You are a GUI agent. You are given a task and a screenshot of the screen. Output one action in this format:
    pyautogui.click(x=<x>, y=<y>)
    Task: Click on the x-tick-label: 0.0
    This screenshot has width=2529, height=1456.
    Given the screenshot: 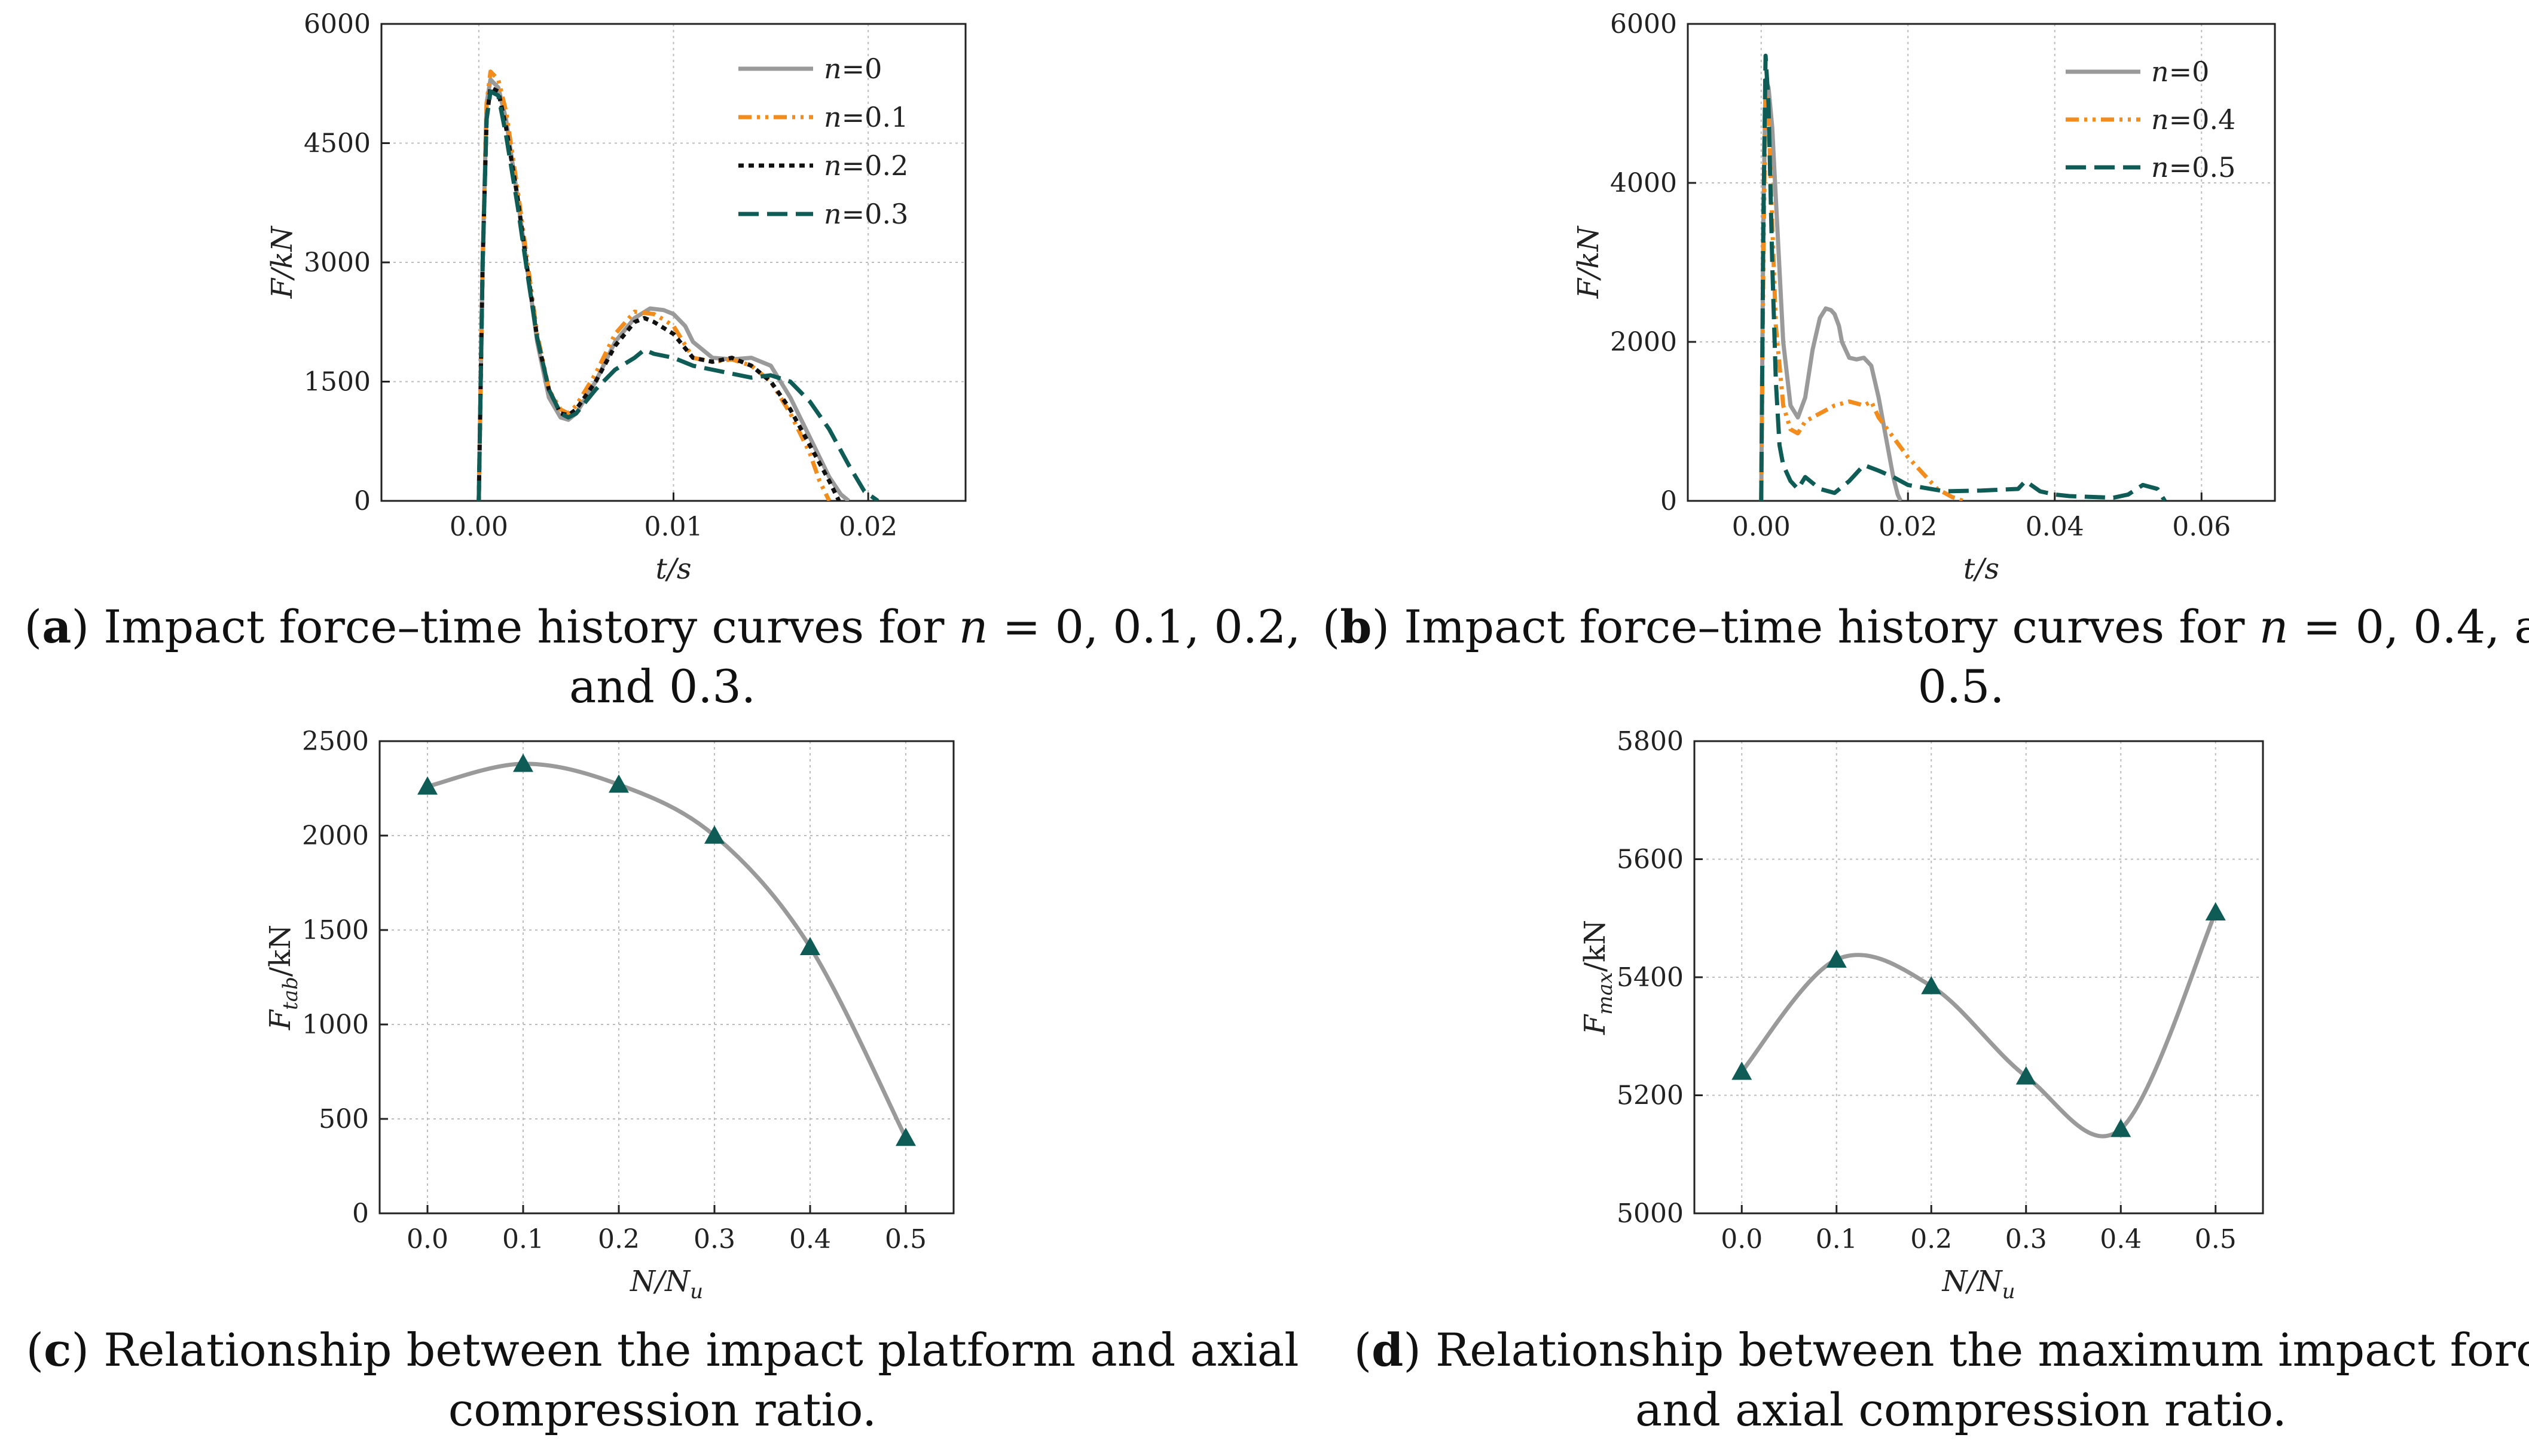 What is the action you would take?
    pyautogui.click(x=428, y=1240)
    